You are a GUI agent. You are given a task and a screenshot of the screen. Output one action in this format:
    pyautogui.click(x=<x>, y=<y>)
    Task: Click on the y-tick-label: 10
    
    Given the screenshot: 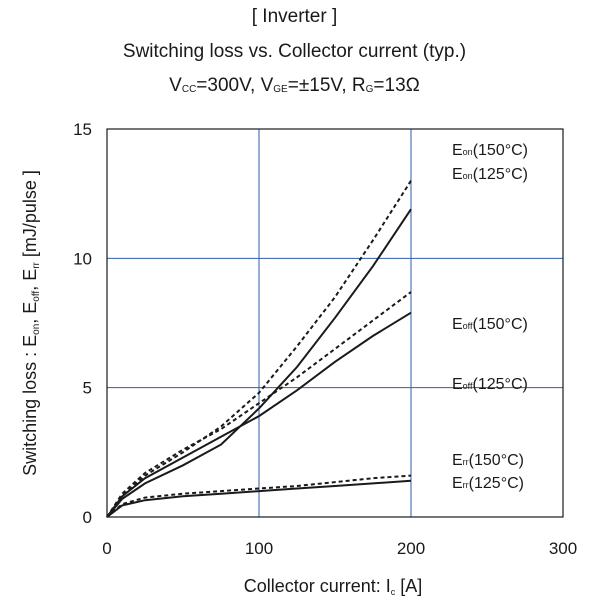 What is the action you would take?
    pyautogui.click(x=82, y=258)
    